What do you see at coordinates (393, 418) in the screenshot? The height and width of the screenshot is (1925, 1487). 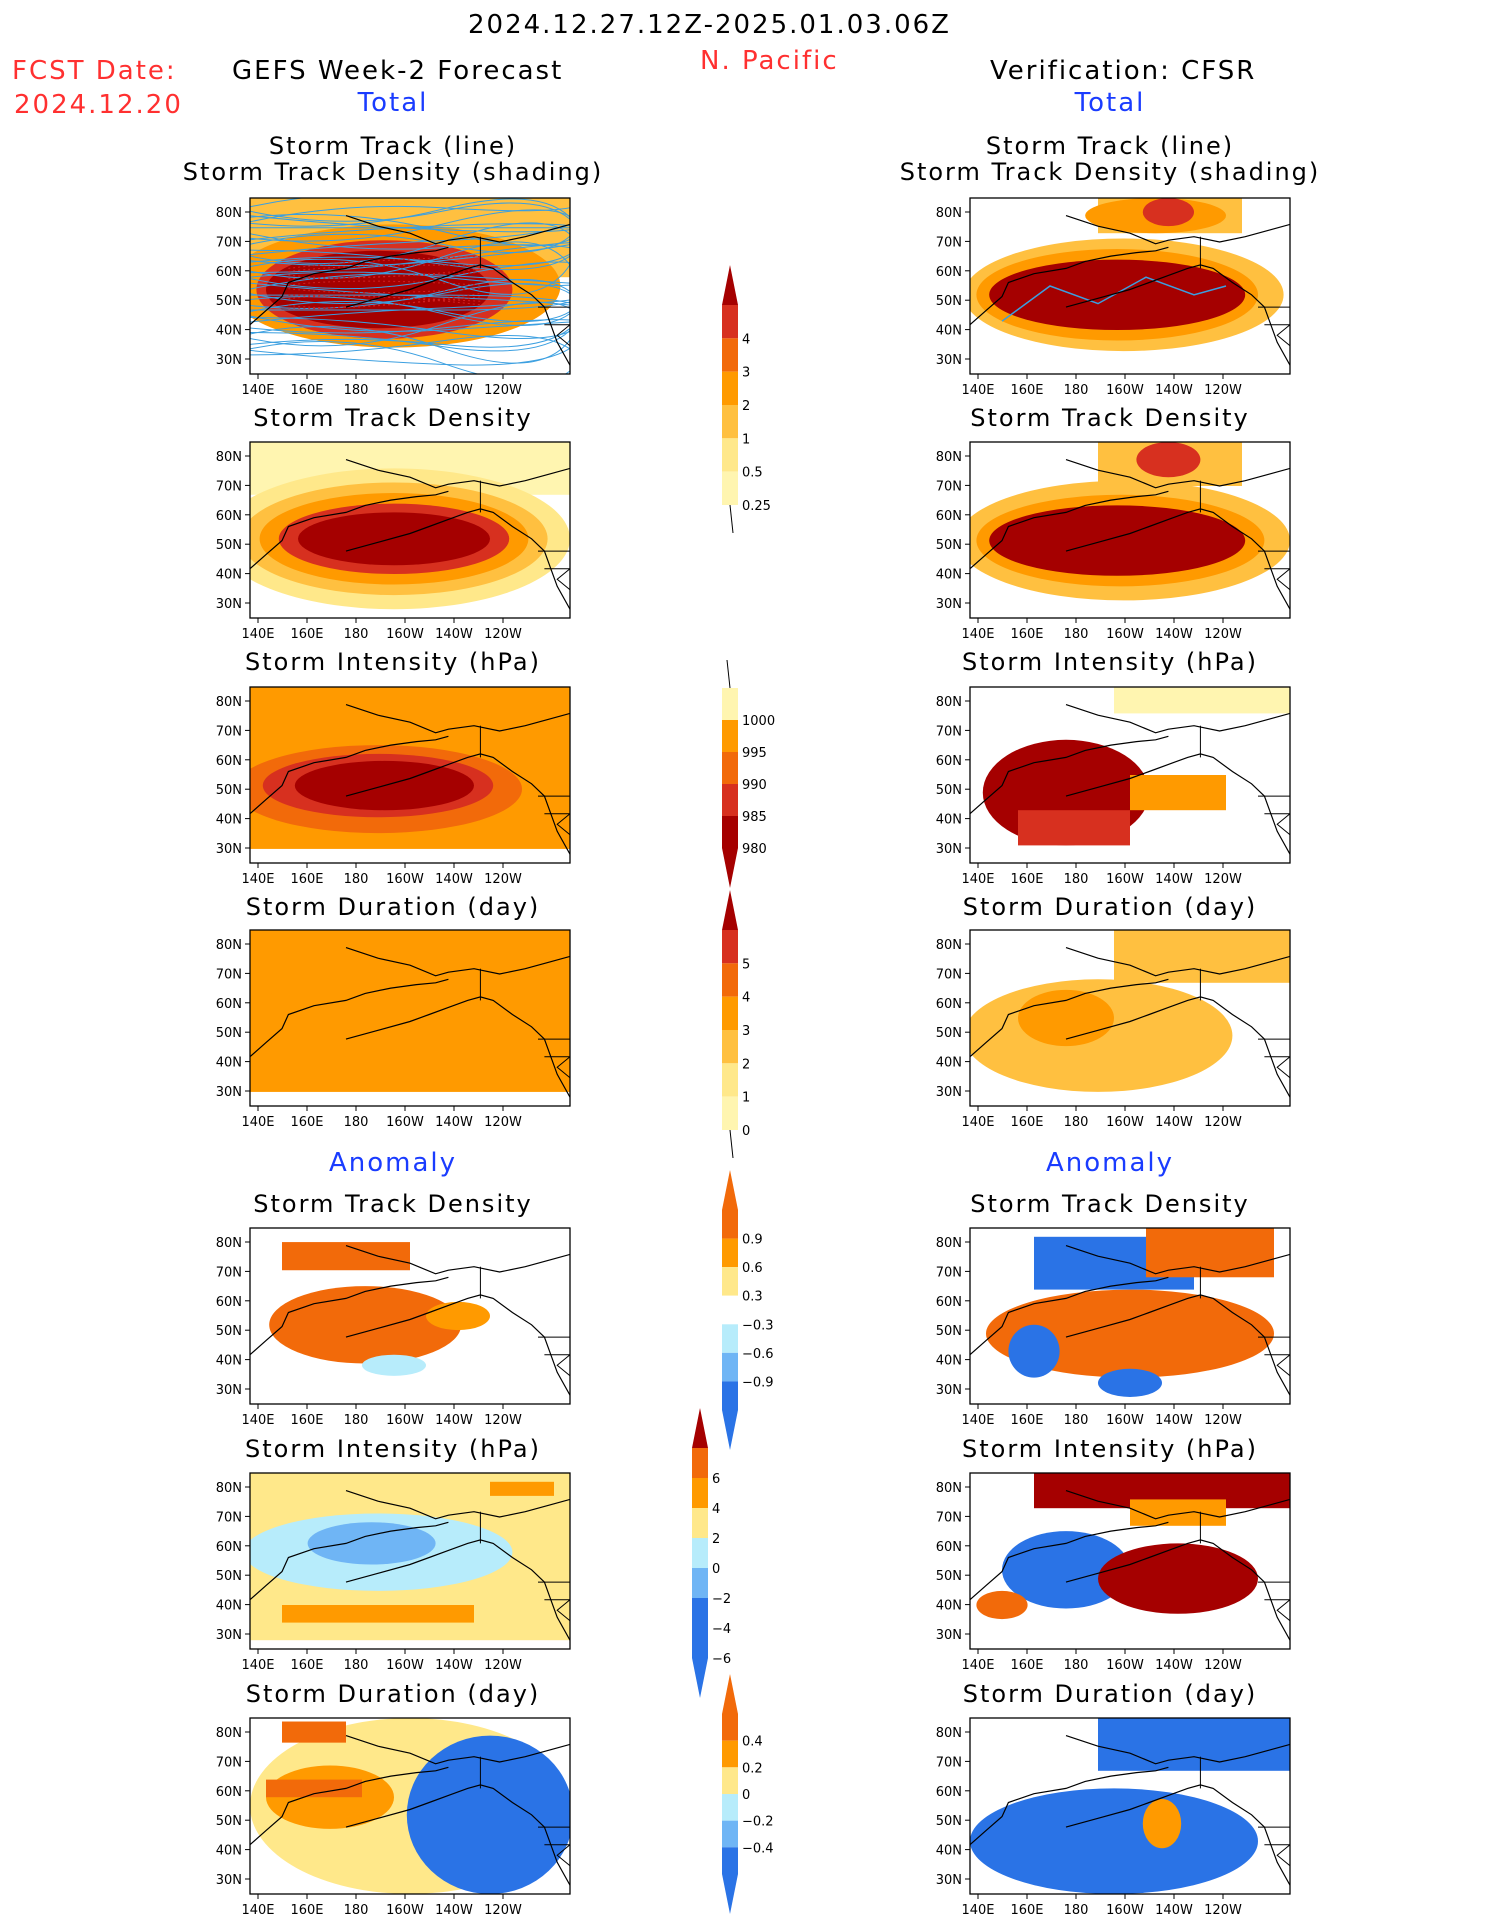 I see `left-density-title: Storm Track Density` at bounding box center [393, 418].